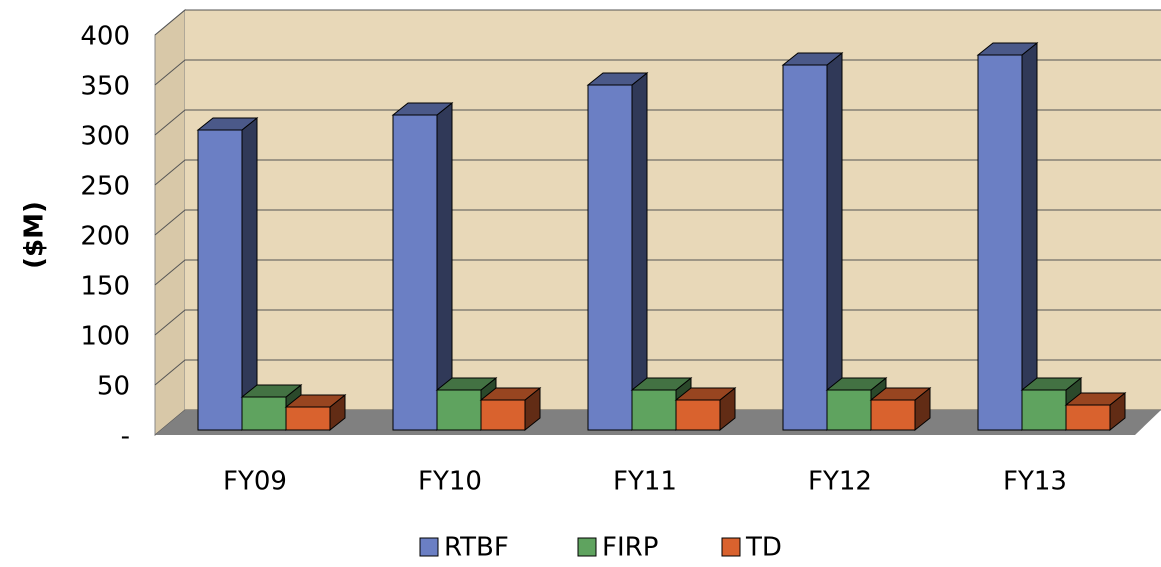  What do you see at coordinates (105, 237) in the screenshot?
I see `y-tick-label: 200` at bounding box center [105, 237].